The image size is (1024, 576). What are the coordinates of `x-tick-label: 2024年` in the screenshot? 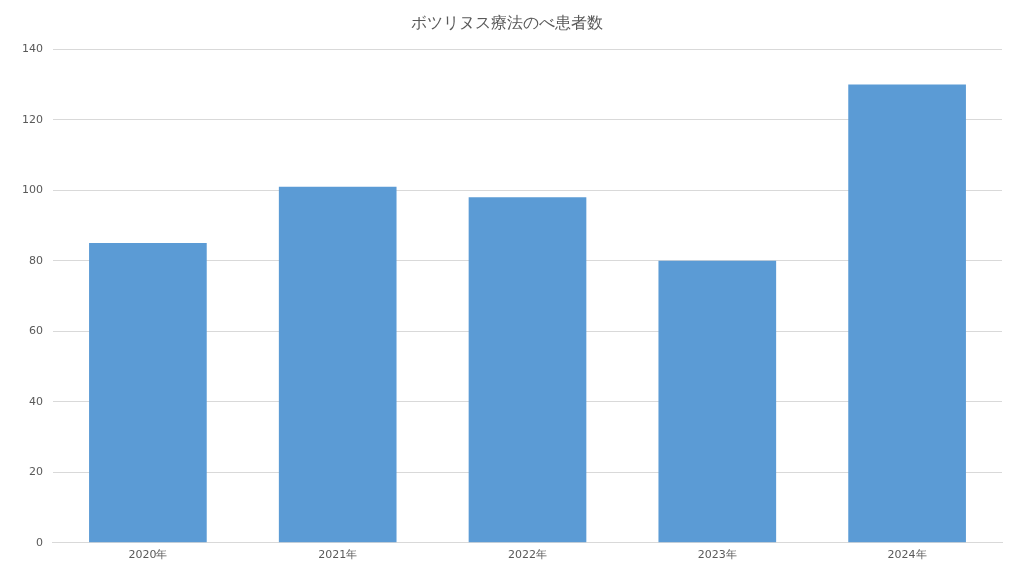 It's located at (907, 555).